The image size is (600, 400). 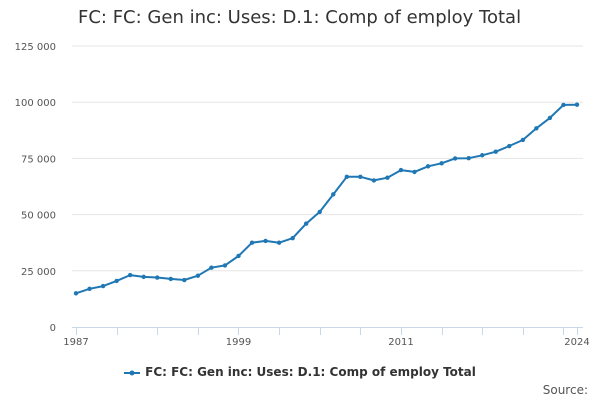 I want to click on x-axis-tick-labels: 1987 1999 2011 2024, so click(x=326, y=342).